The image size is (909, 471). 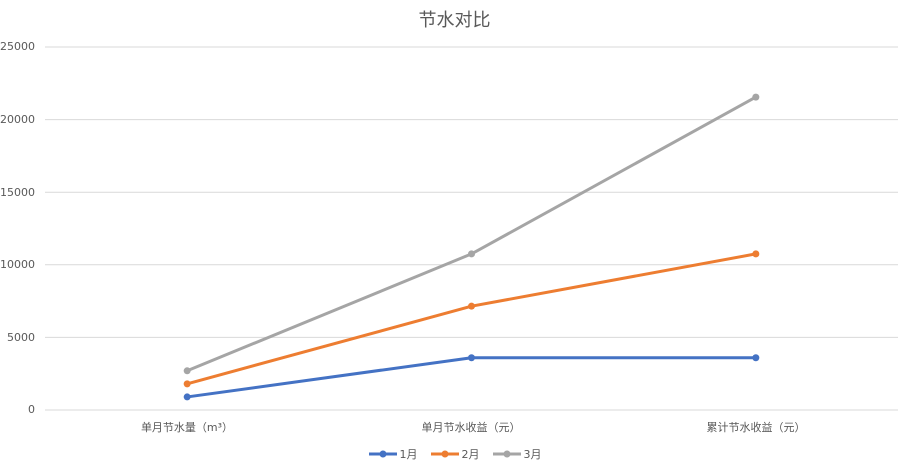 What do you see at coordinates (471, 427) in the screenshot?
I see `x-category-2: 单月节水收益（元）` at bounding box center [471, 427].